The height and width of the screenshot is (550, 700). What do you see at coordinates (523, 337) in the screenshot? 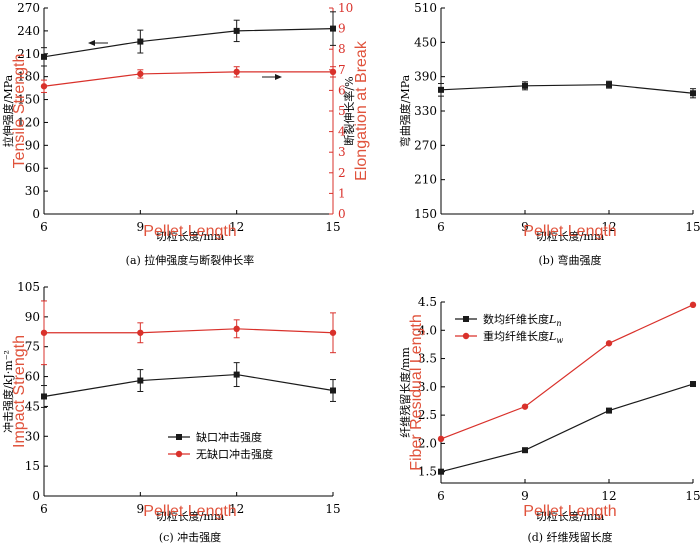
I see `legend-label: 重均纤维长度Lw` at bounding box center [523, 337].